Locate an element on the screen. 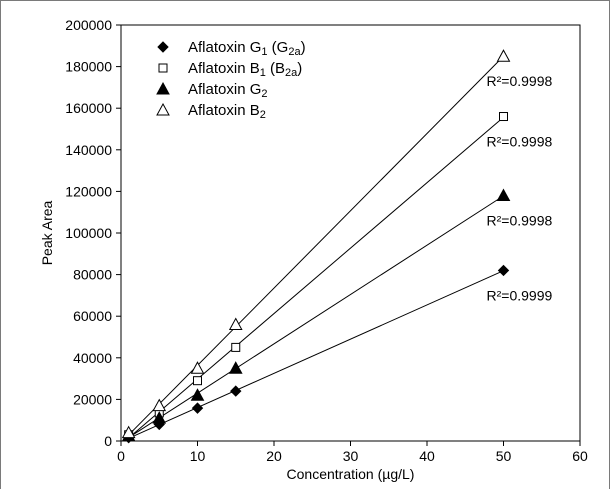  series-4-legend-label: Aflatoxin B2 is located at coordinates (227, 111).